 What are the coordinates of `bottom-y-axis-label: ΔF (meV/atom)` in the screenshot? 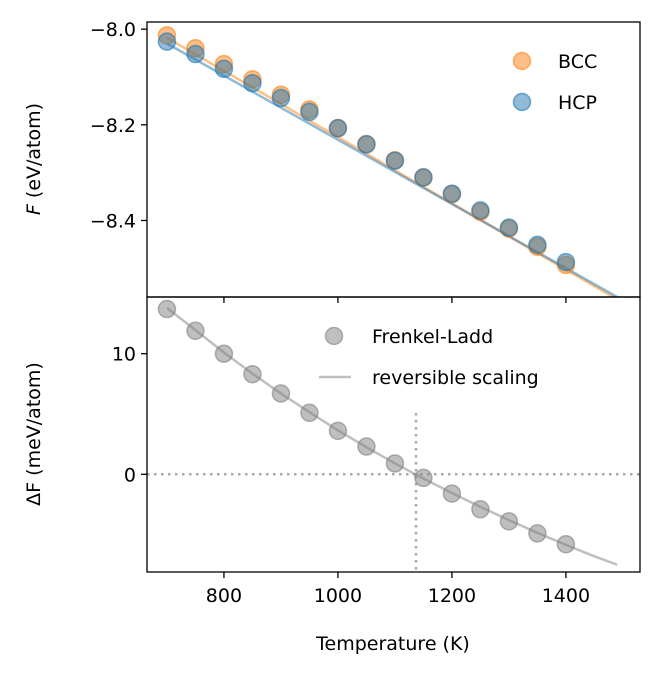 It's located at (34, 434).